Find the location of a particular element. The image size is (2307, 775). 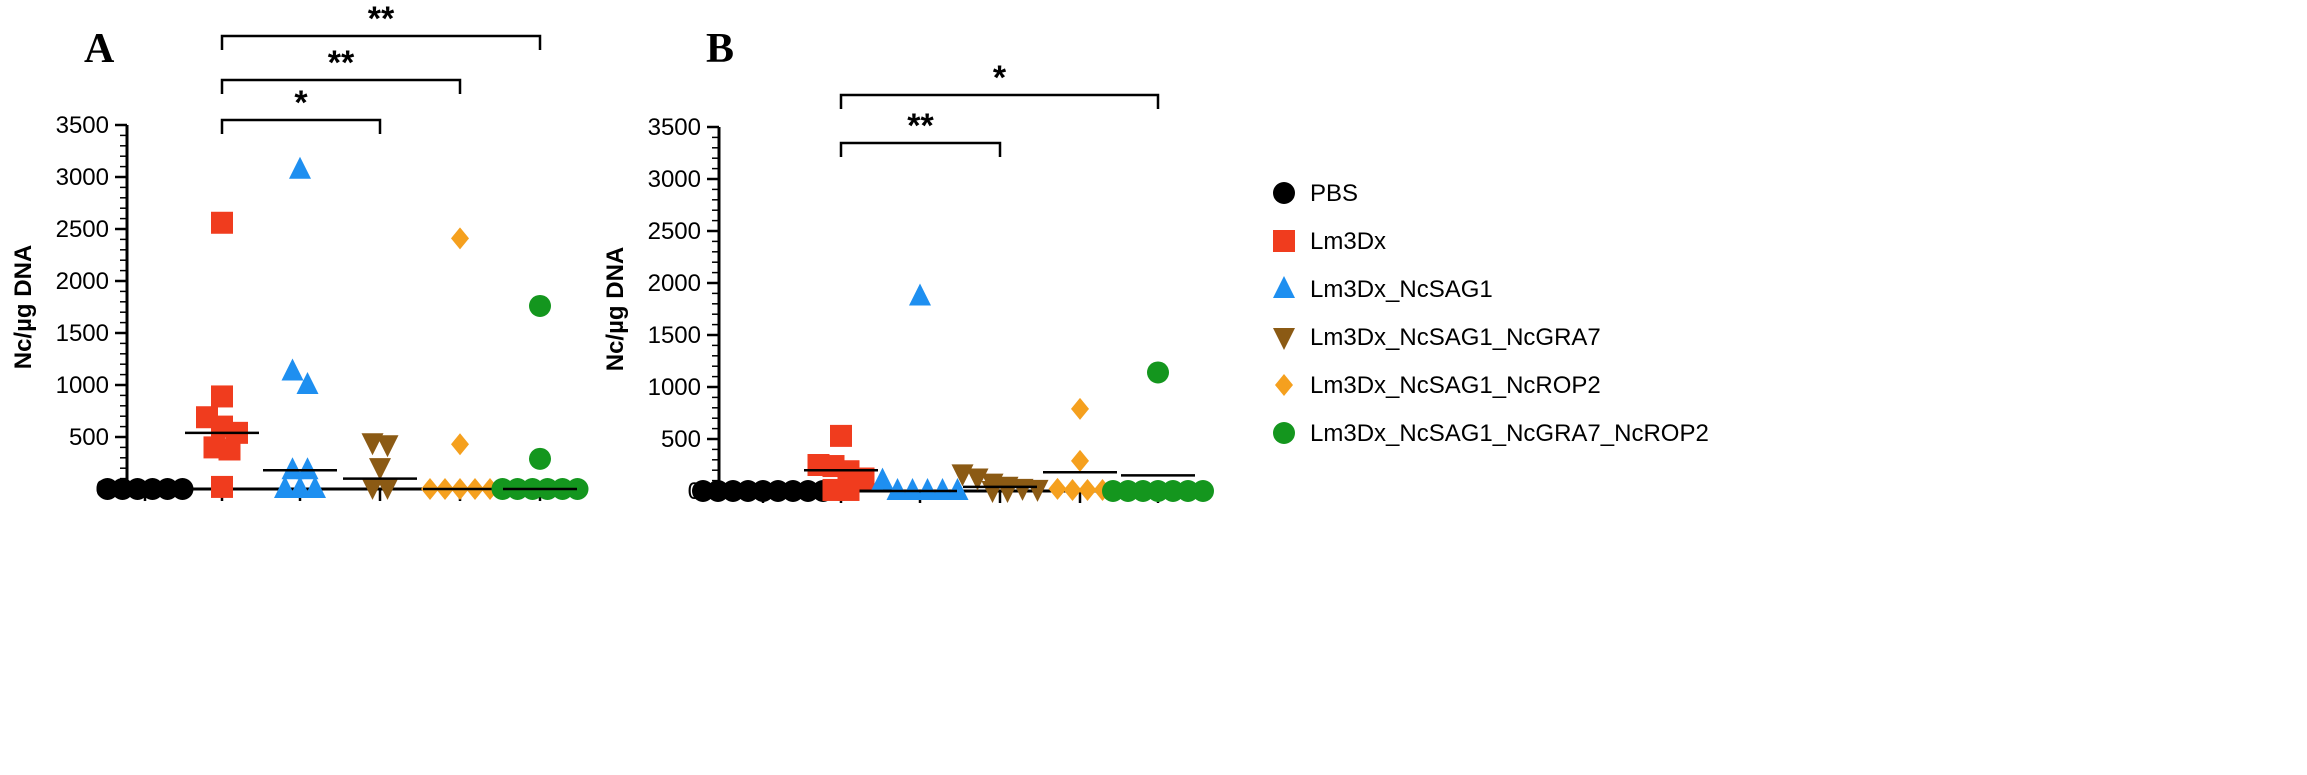

legend-item: Lm3Dx_NcSAG1 is located at coordinates (1383, 289).